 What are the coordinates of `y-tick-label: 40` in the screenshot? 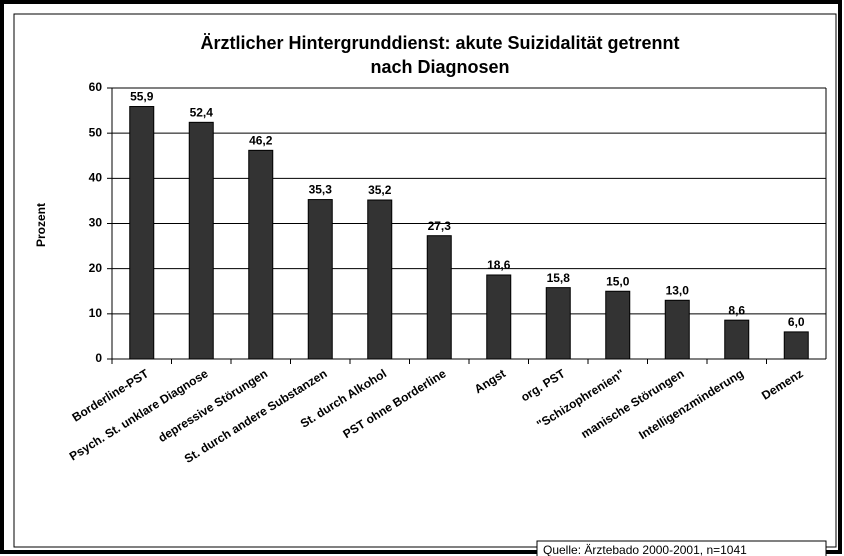 It's located at (96, 178).